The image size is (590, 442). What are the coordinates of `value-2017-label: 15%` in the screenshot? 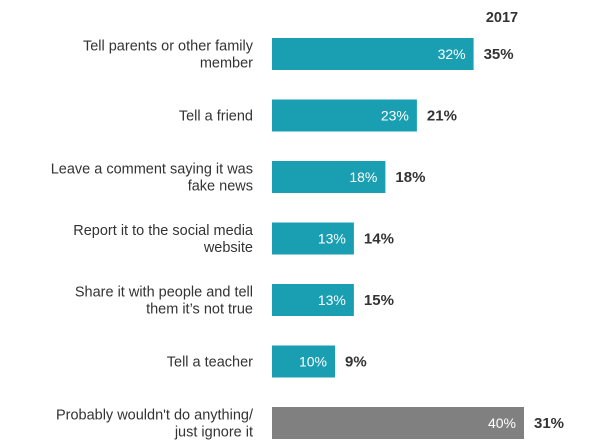 It's located at (379, 300).